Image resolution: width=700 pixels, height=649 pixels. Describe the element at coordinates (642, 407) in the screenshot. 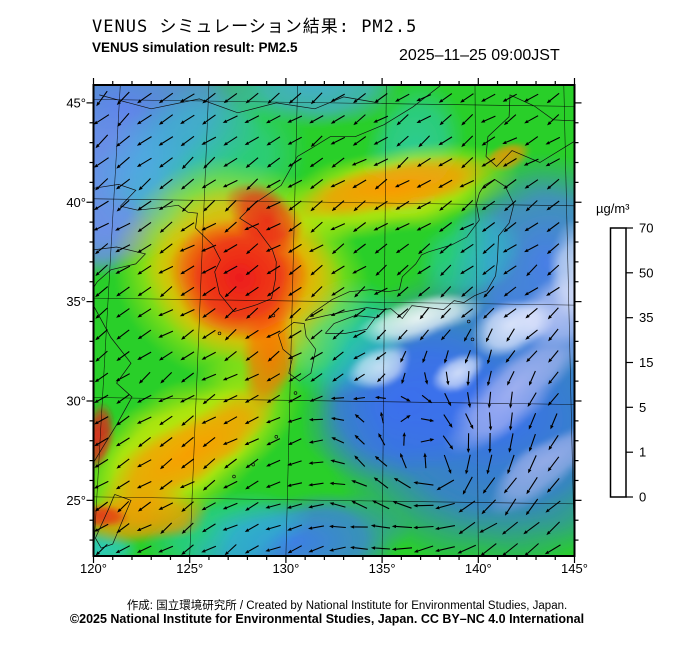

I see `colorbar-tick-label: 5` at that location.